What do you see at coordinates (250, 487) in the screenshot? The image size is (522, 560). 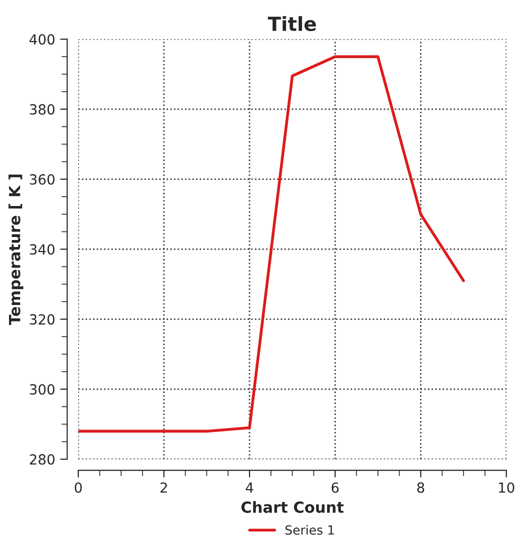 I see `x-tick-label: 4` at bounding box center [250, 487].